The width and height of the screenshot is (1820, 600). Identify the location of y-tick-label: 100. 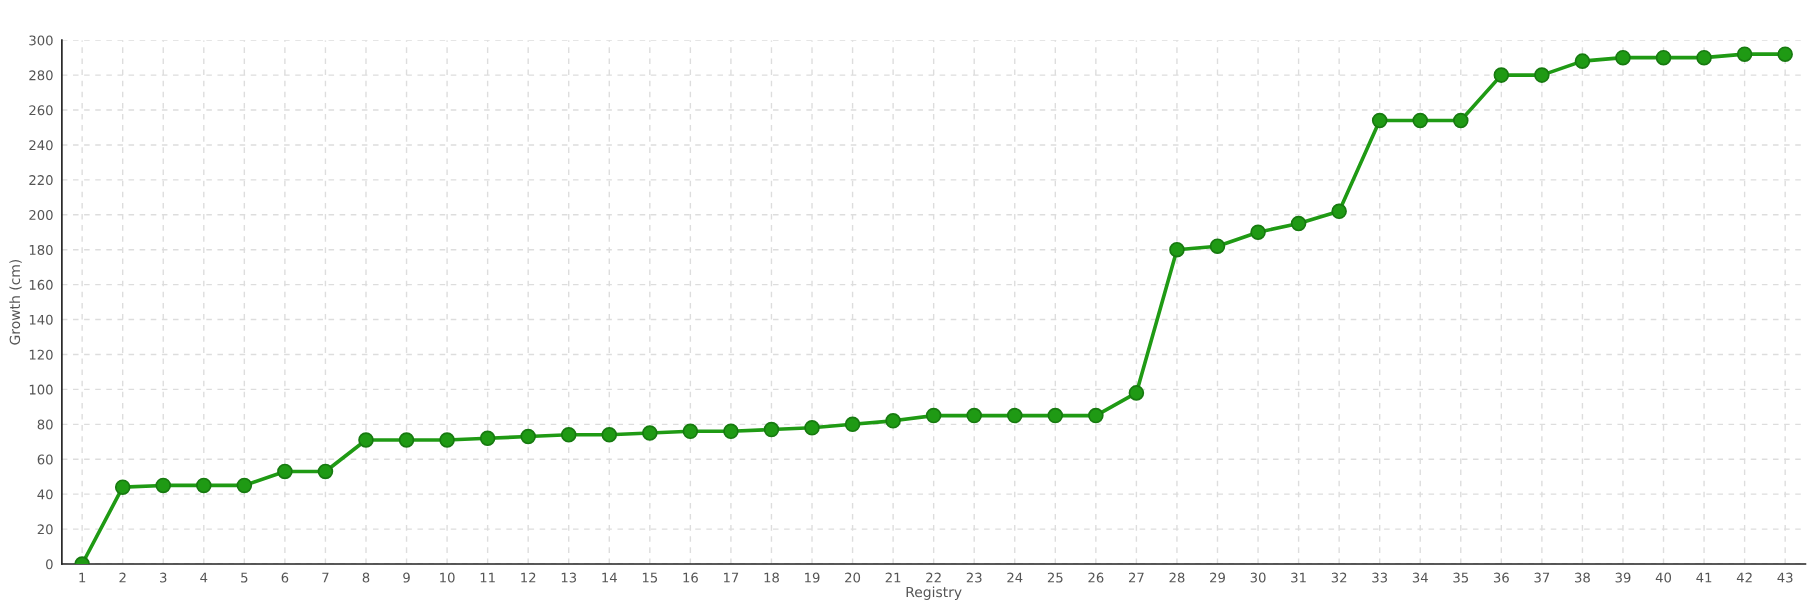
(41, 389).